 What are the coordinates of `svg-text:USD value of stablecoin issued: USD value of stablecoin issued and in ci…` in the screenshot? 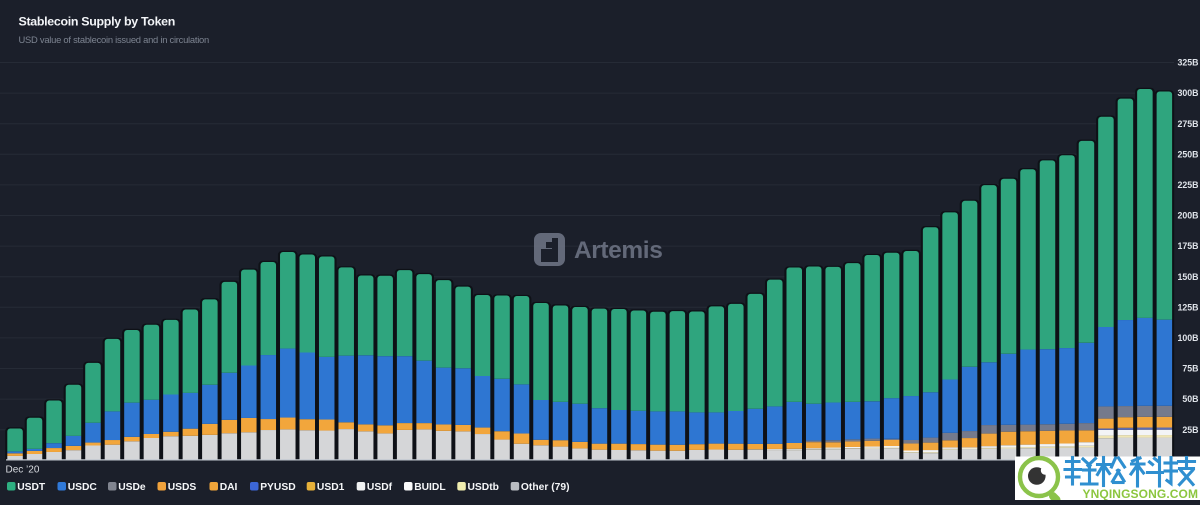 It's located at (114, 39).